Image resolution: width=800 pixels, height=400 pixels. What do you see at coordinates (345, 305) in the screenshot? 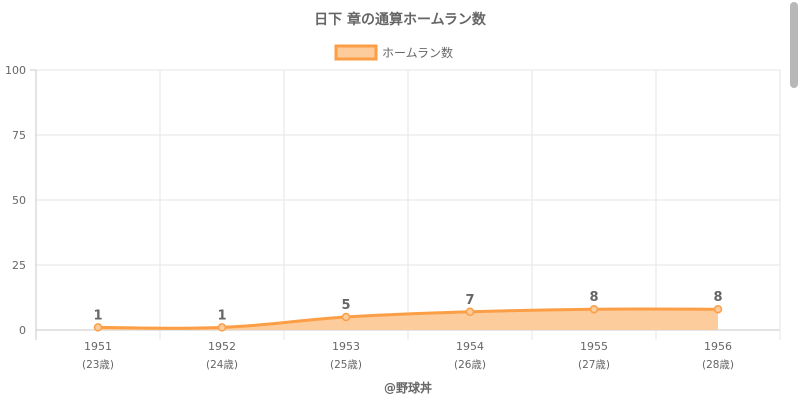
I see `data-label: 5` at bounding box center [345, 305].